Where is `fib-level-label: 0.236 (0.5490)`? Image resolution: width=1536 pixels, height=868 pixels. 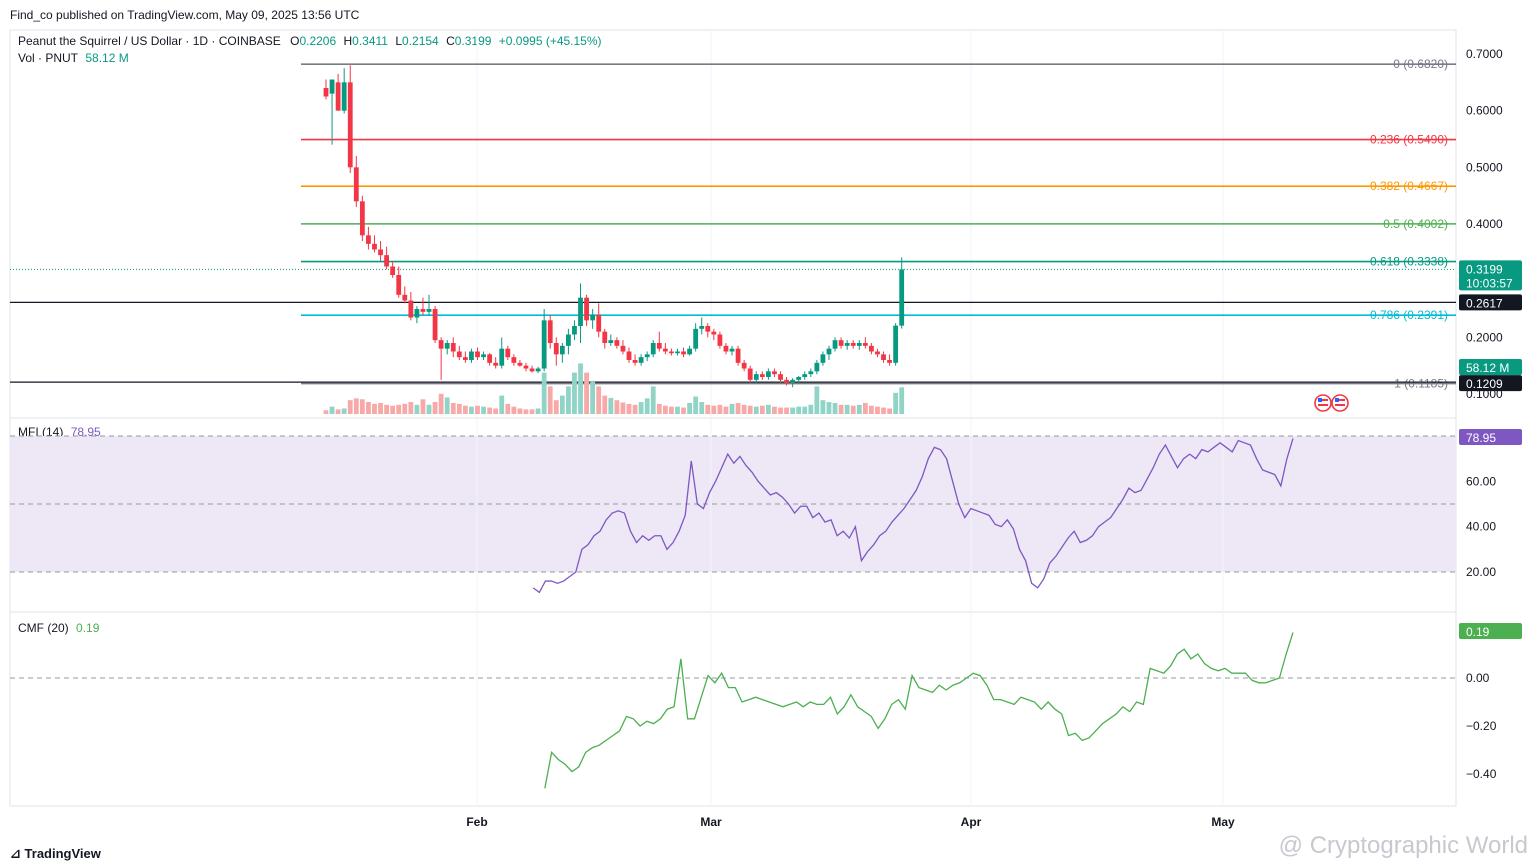
fib-level-label: 0.236 (0.5490) is located at coordinates (1409, 140).